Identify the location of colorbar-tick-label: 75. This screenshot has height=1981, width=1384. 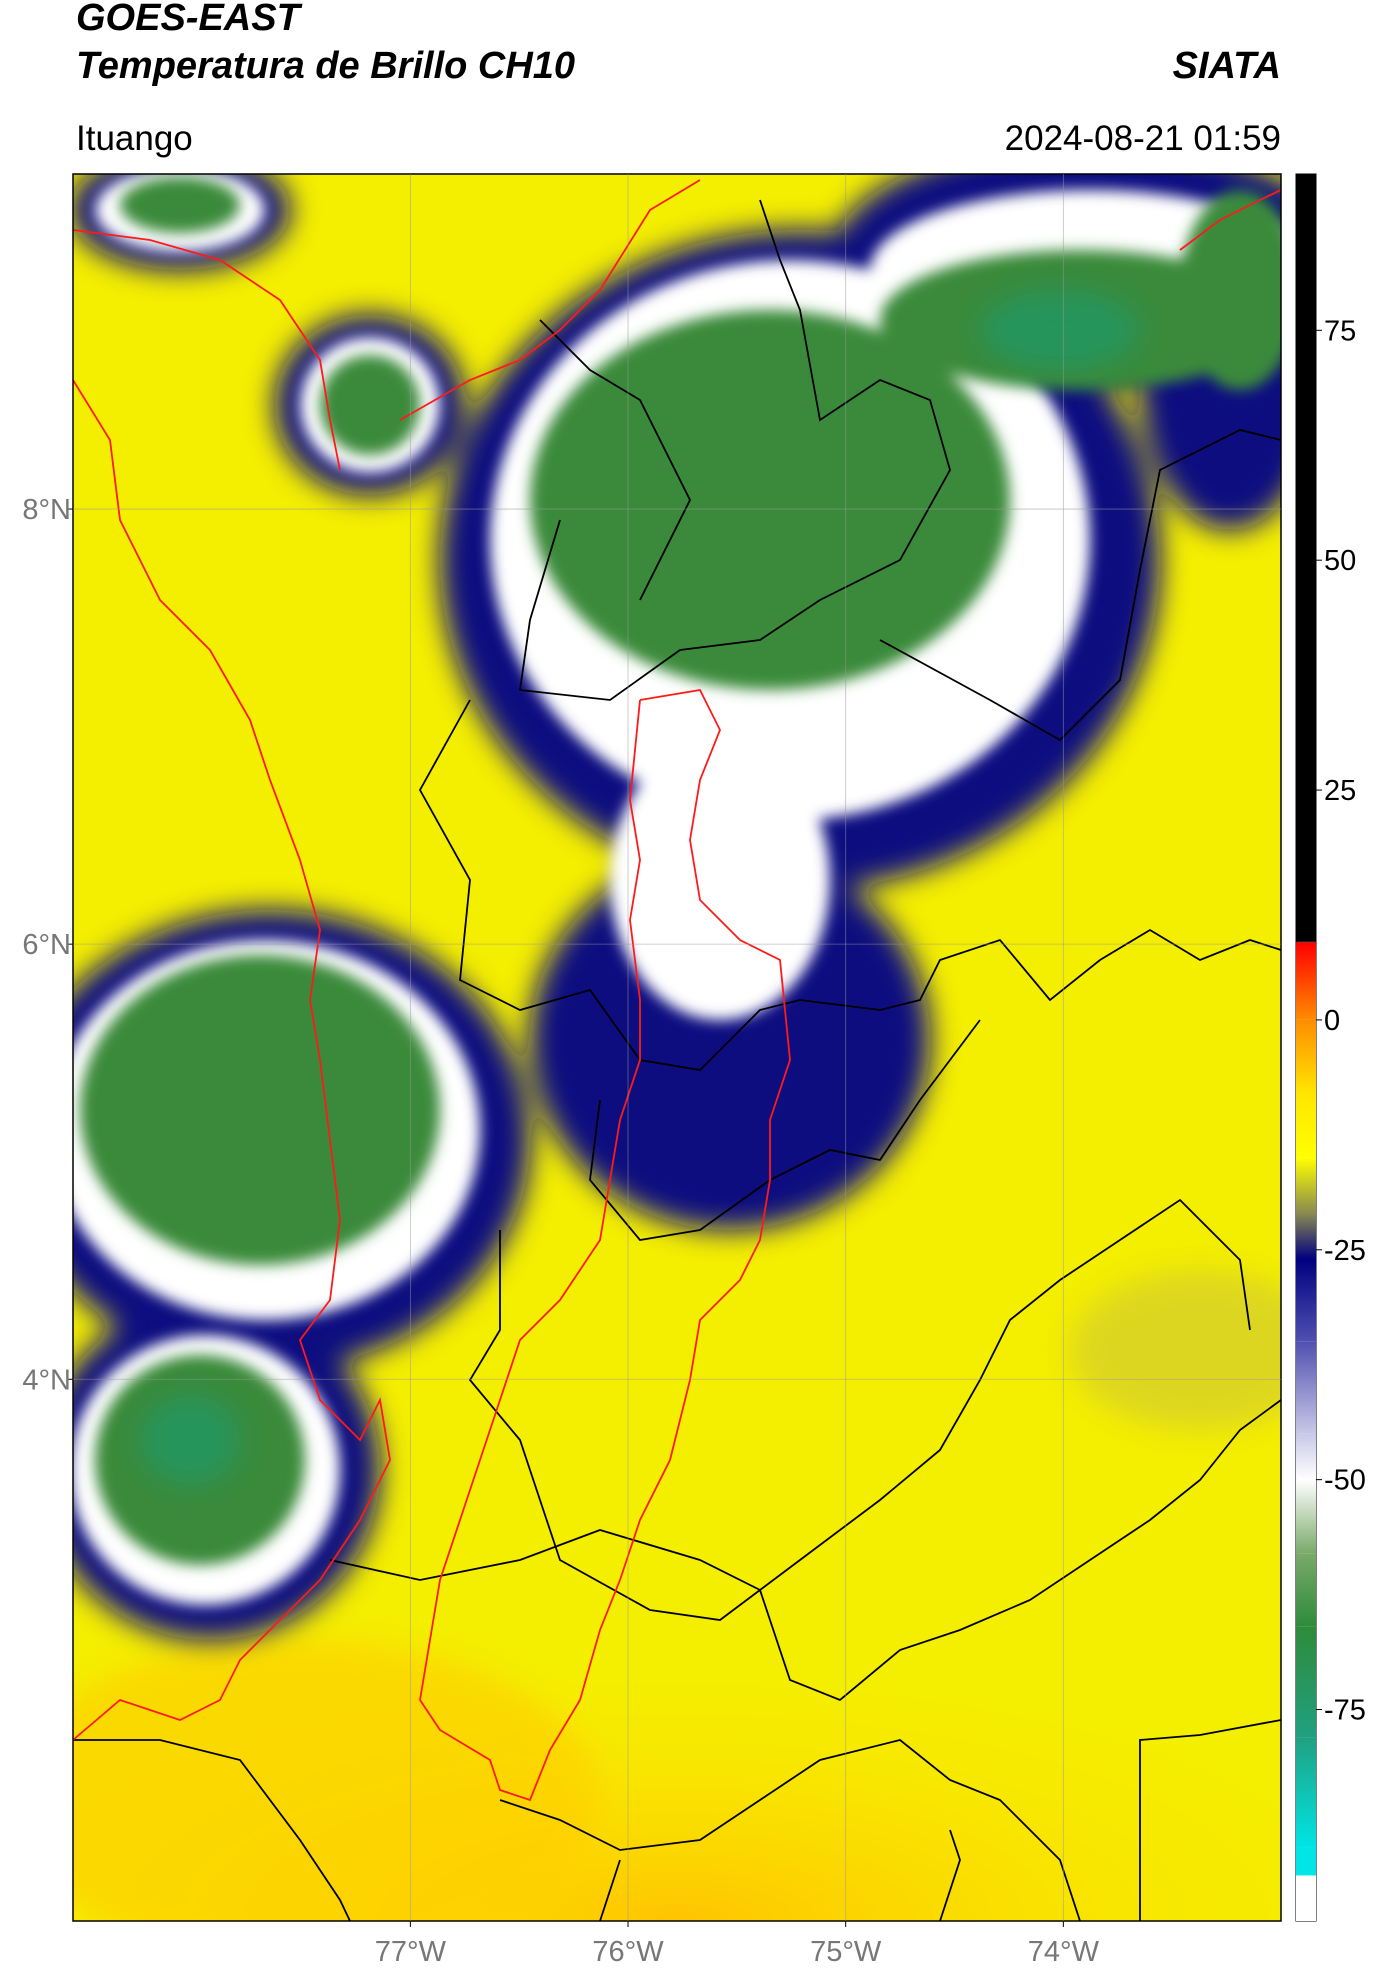
(1340, 331).